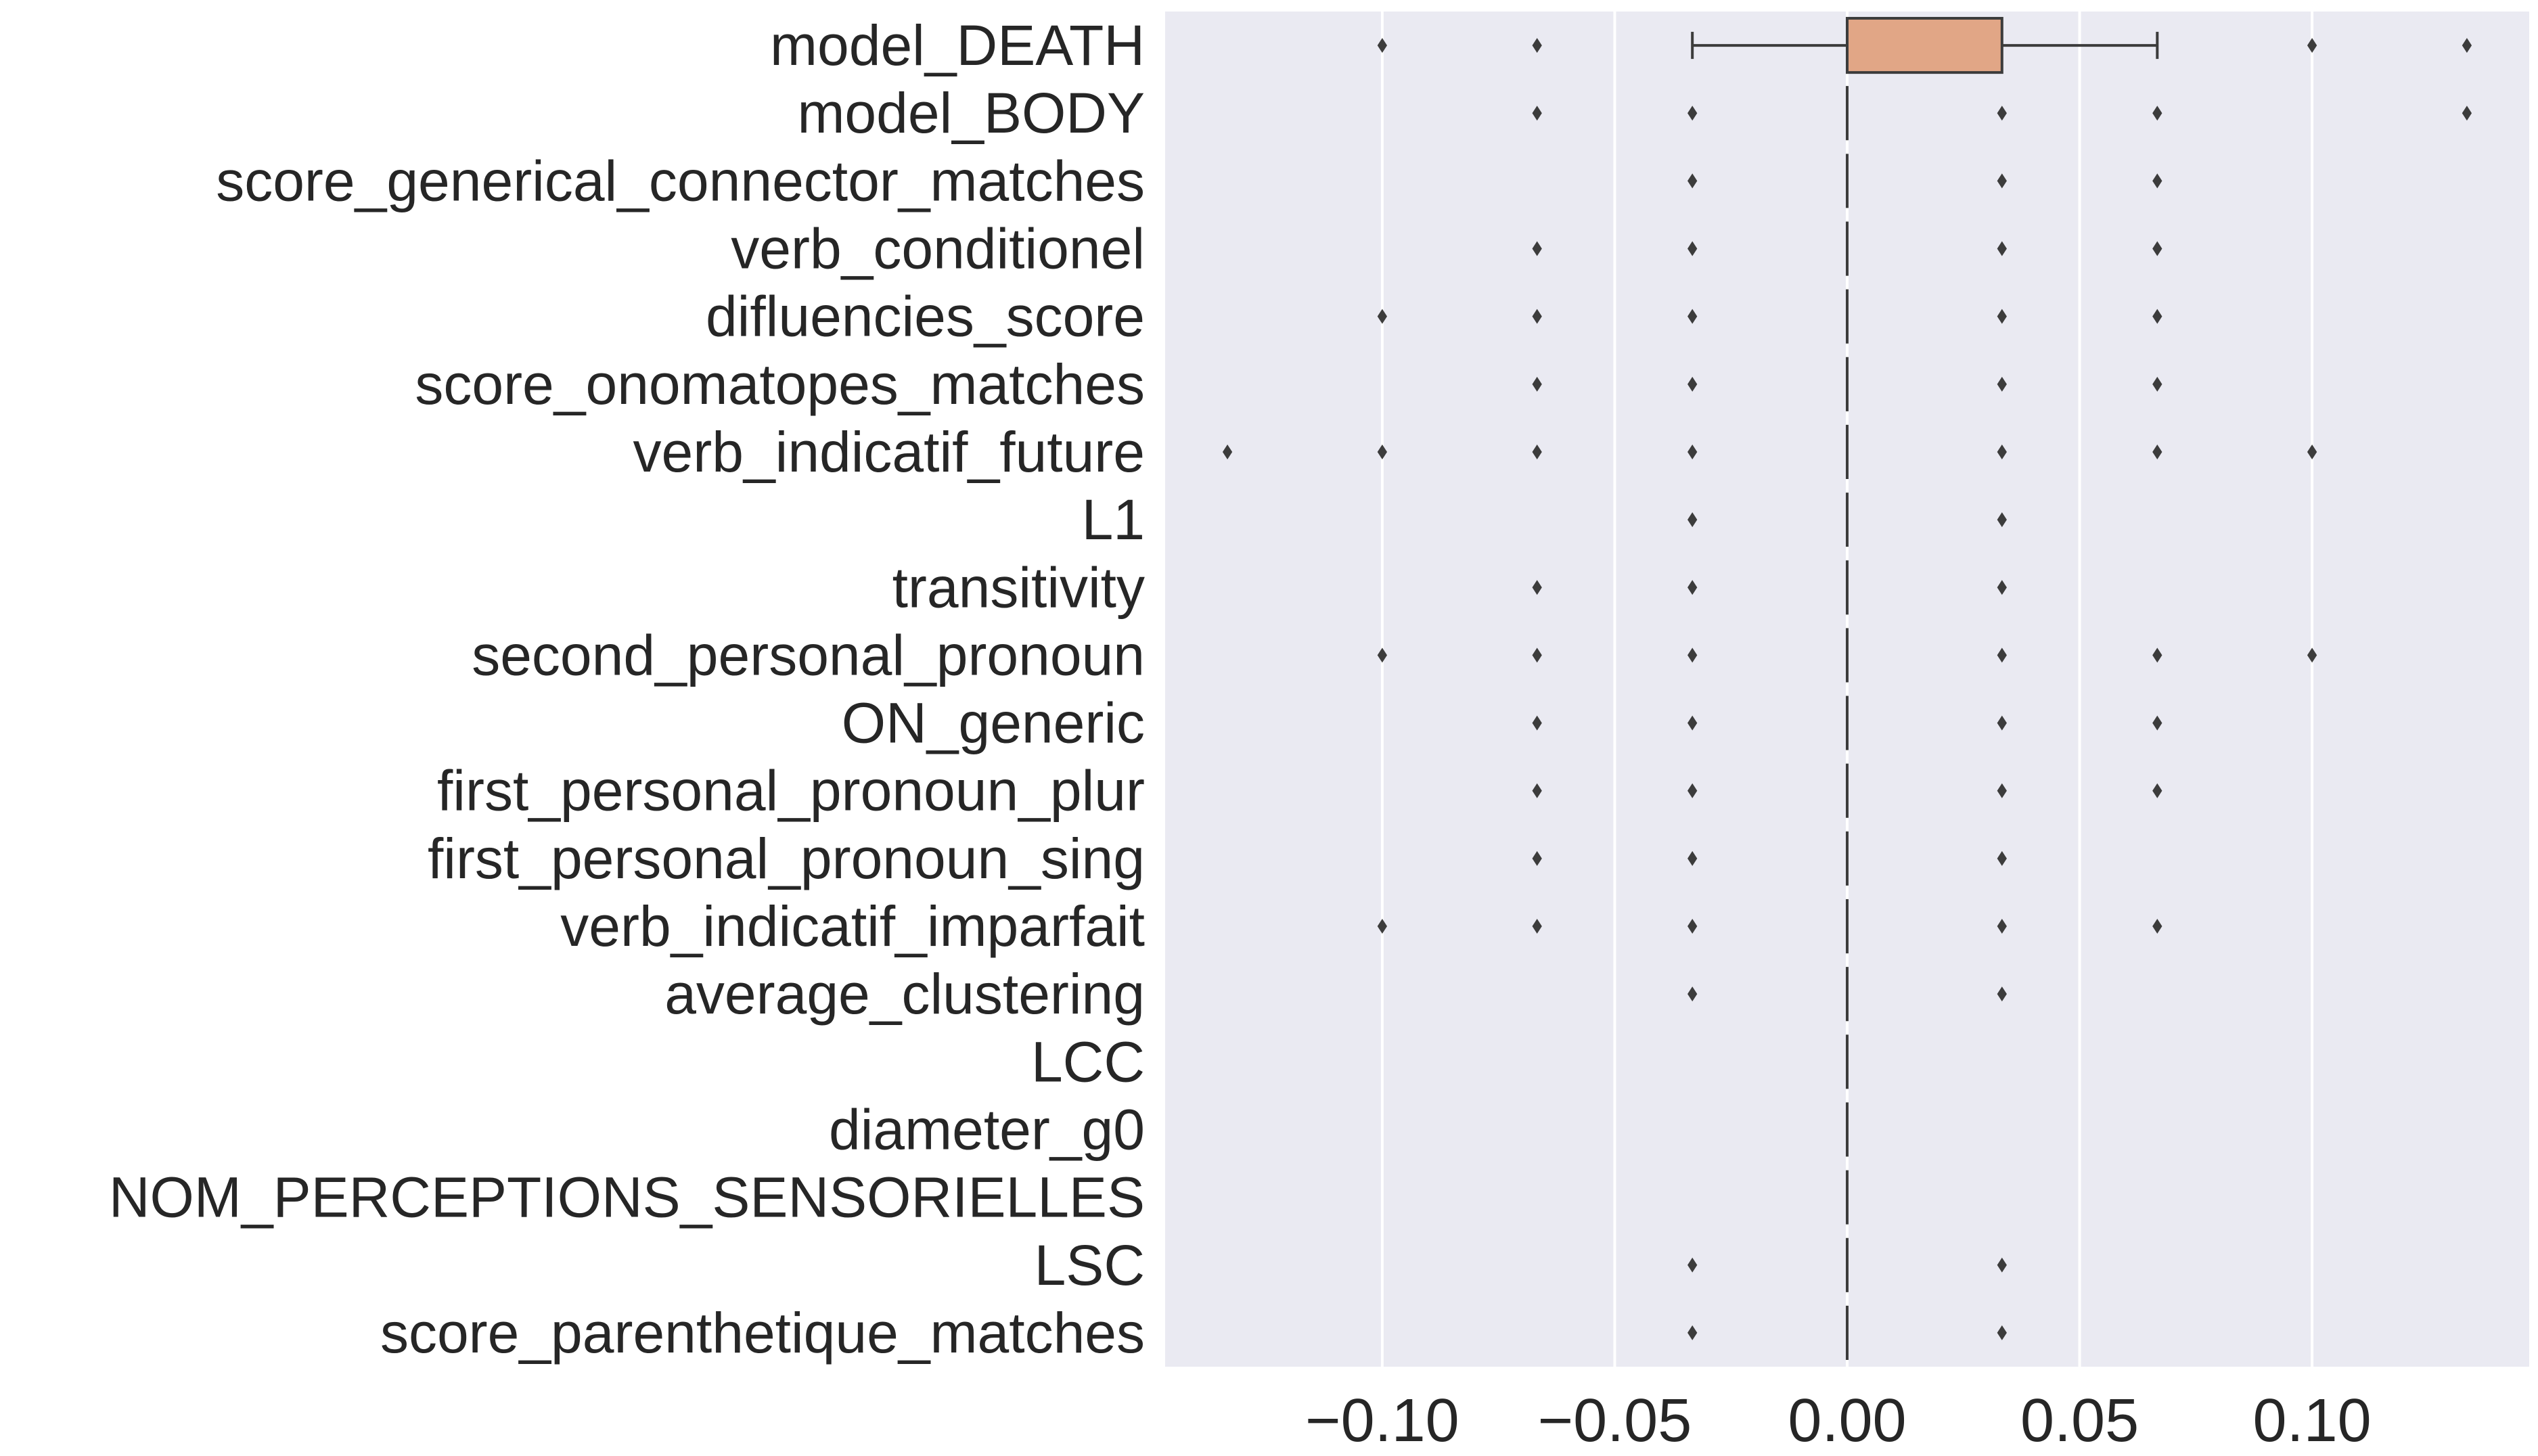  Describe the element at coordinates (808, 655) in the screenshot. I see `y-category-label: second_personal_pronoun` at that location.